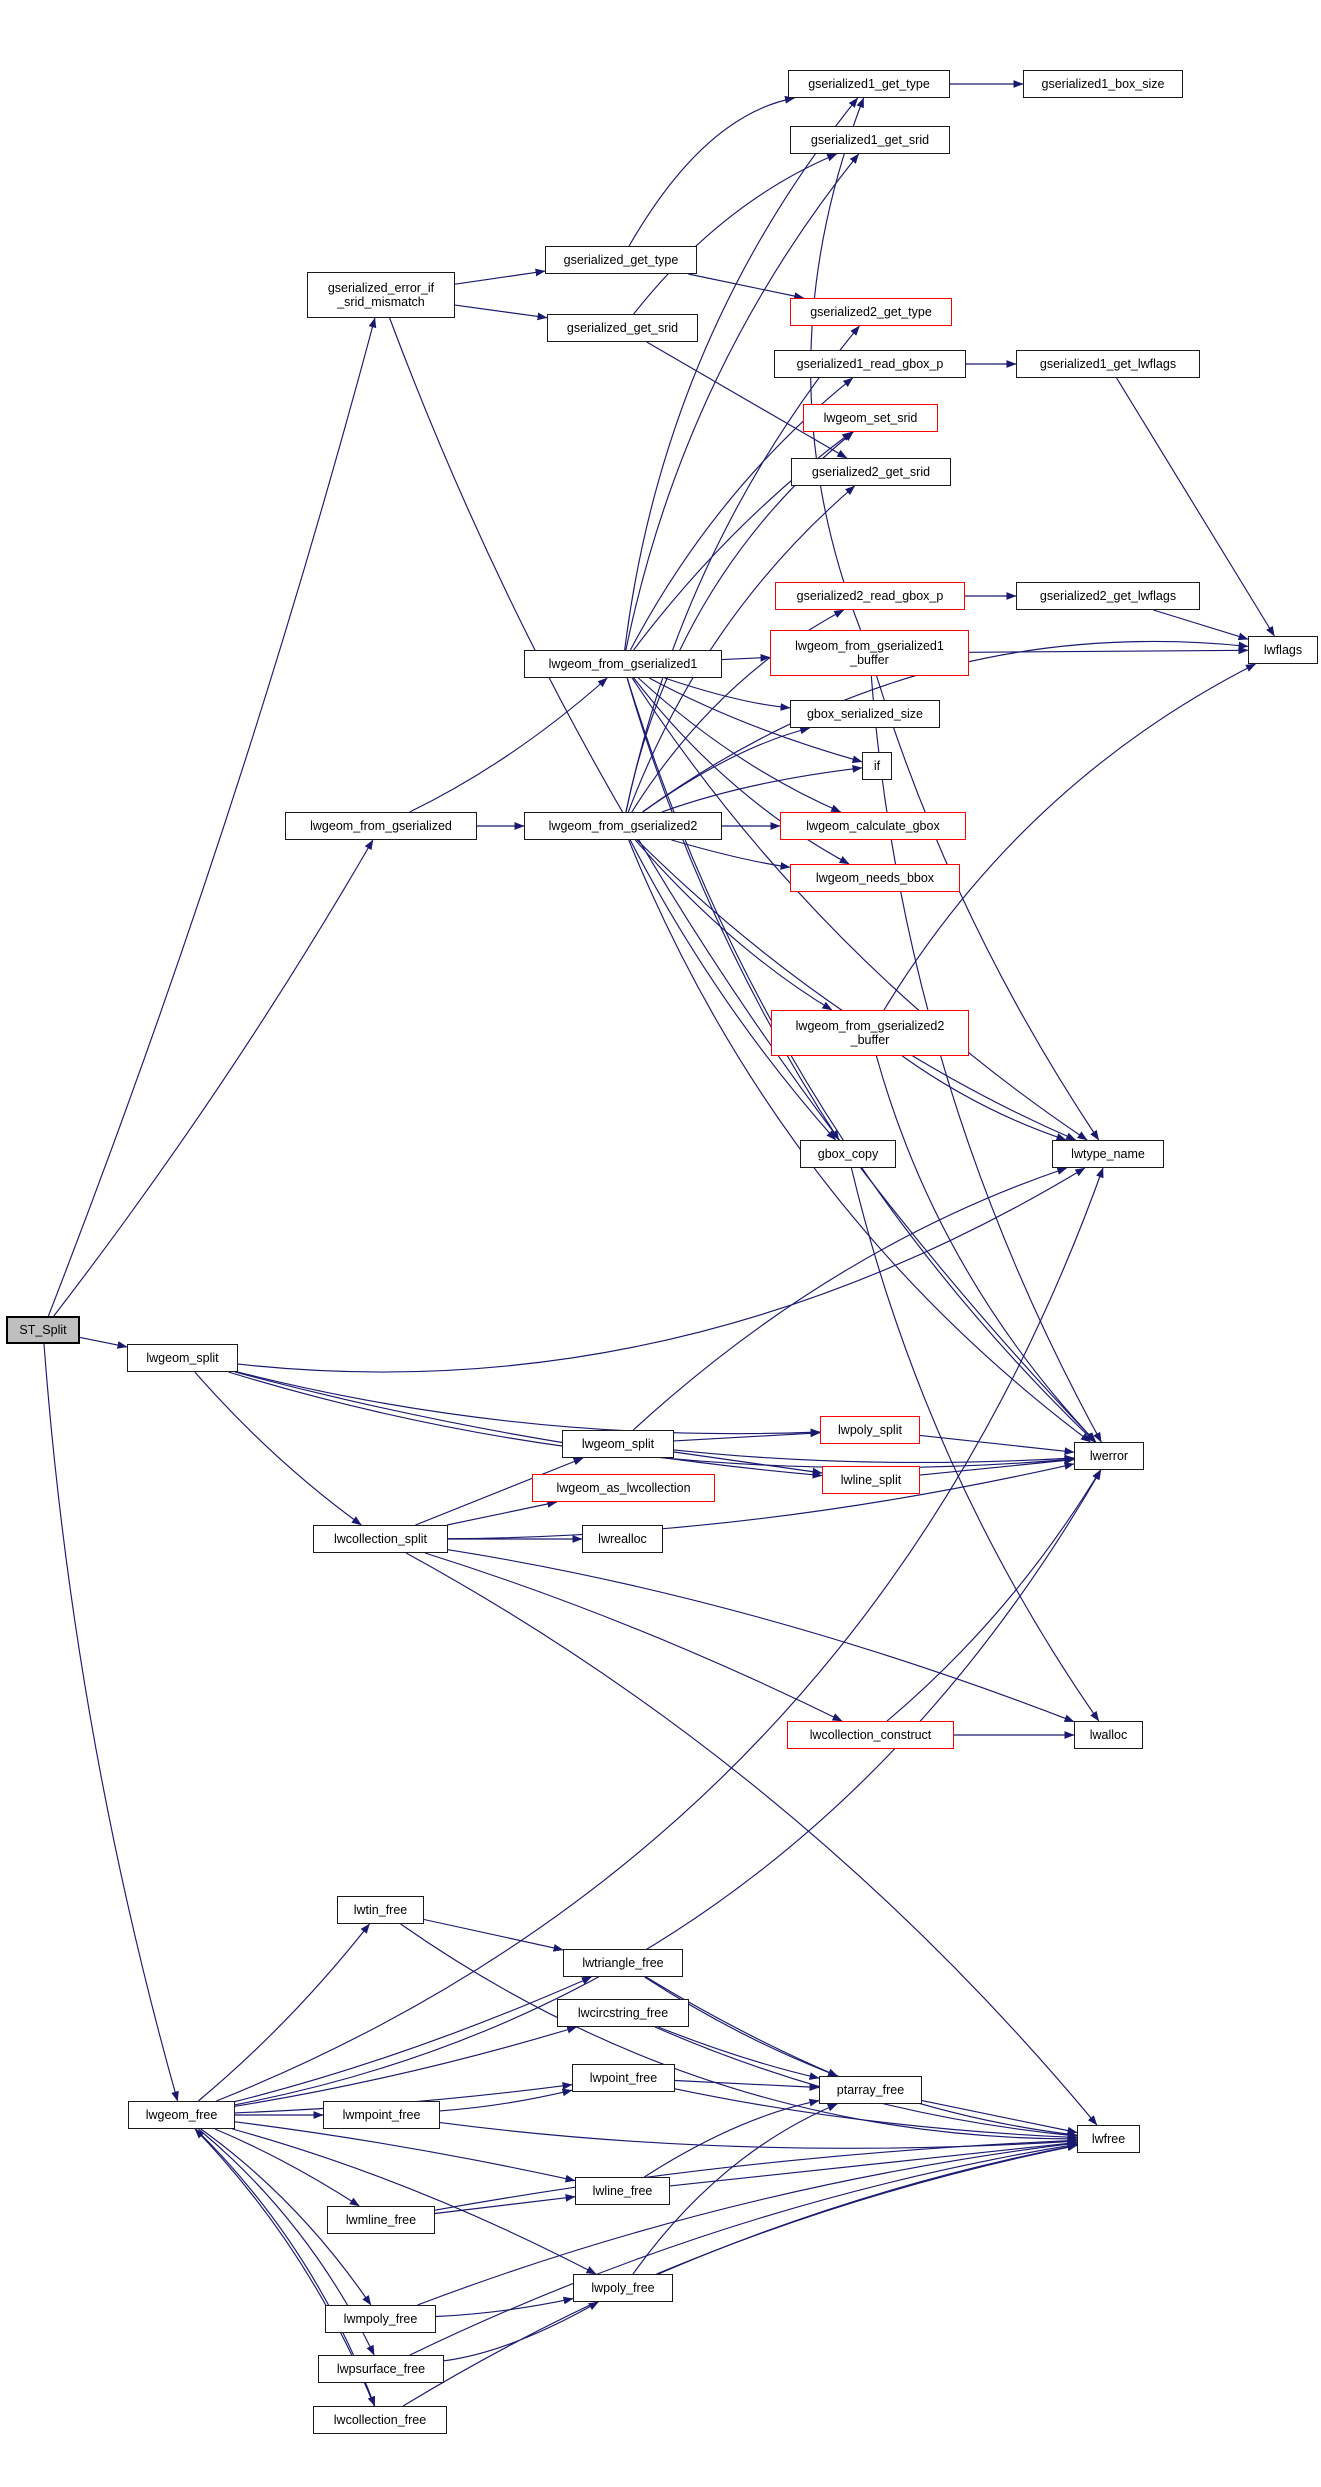 The height and width of the screenshot is (2487, 1321). Describe the element at coordinates (623, 664) in the screenshot. I see `node-lwg_from_g1: lwgeom_from_gserialized1` at that location.